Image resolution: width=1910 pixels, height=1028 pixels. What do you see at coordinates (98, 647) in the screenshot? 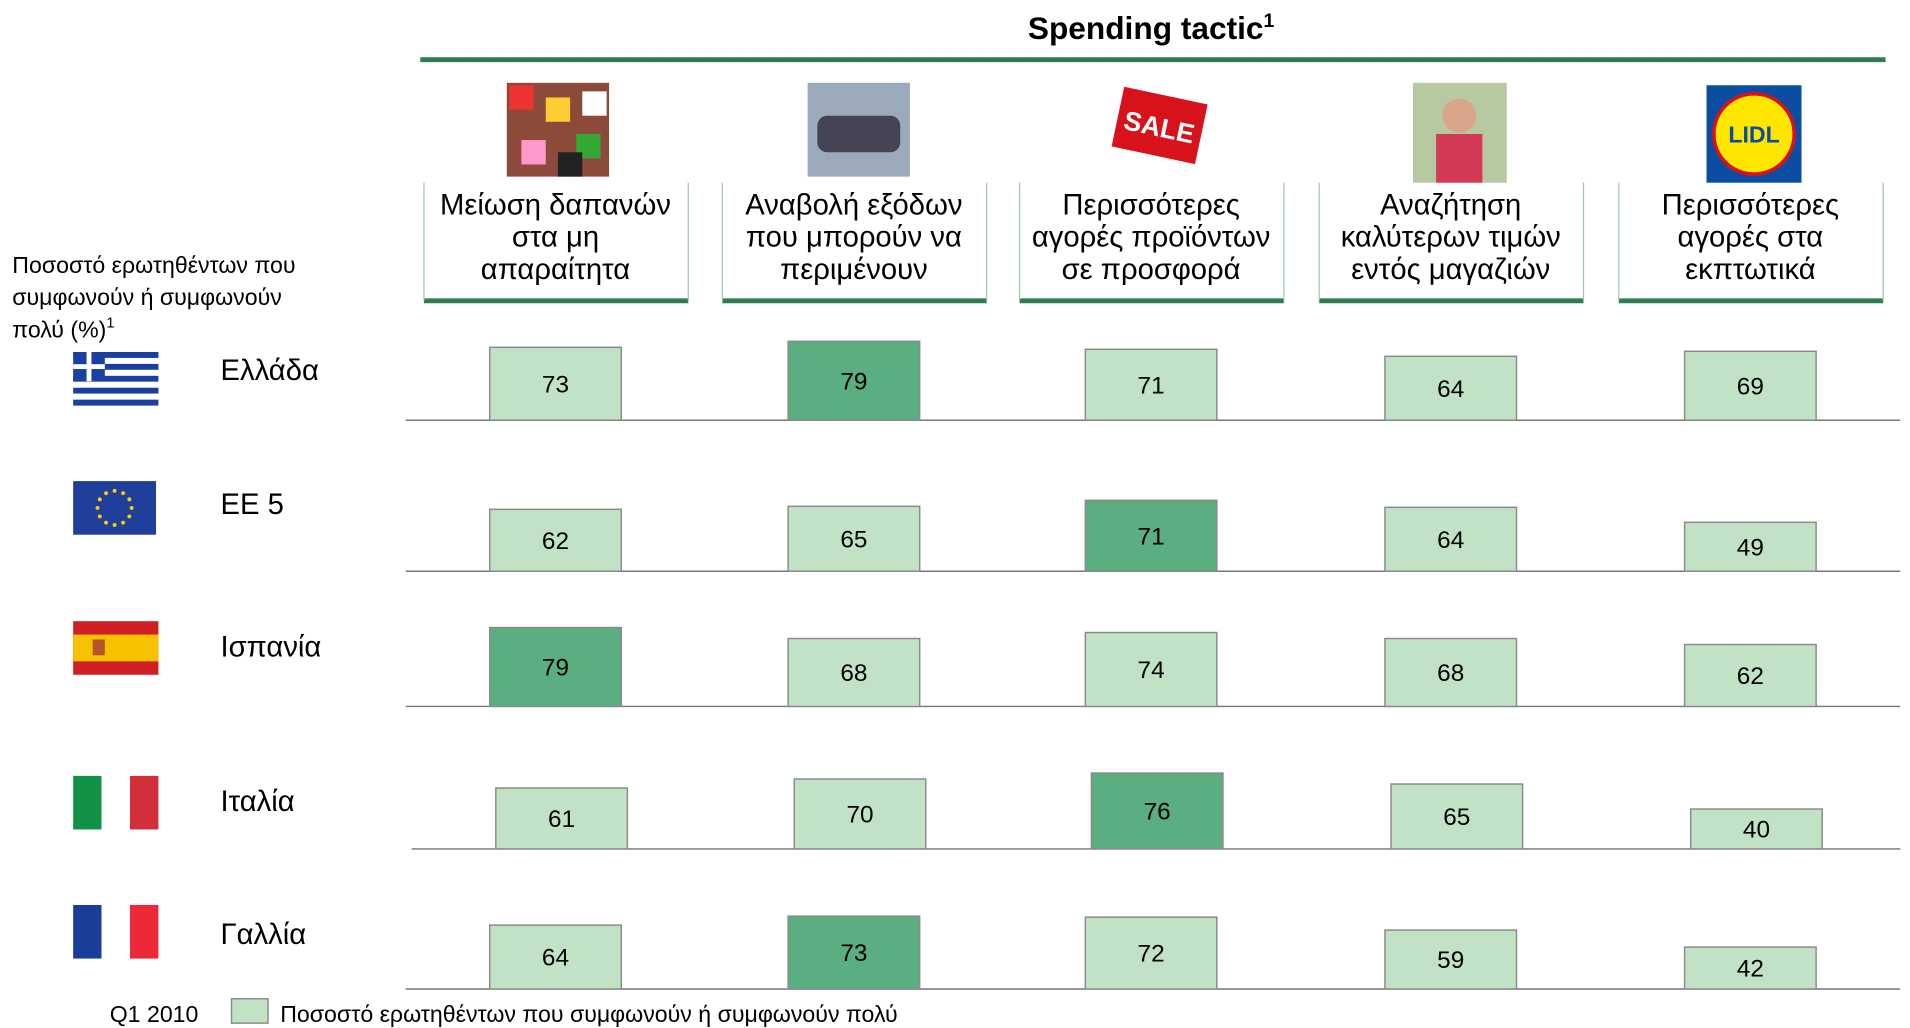
I see `flag-arms` at bounding box center [98, 647].